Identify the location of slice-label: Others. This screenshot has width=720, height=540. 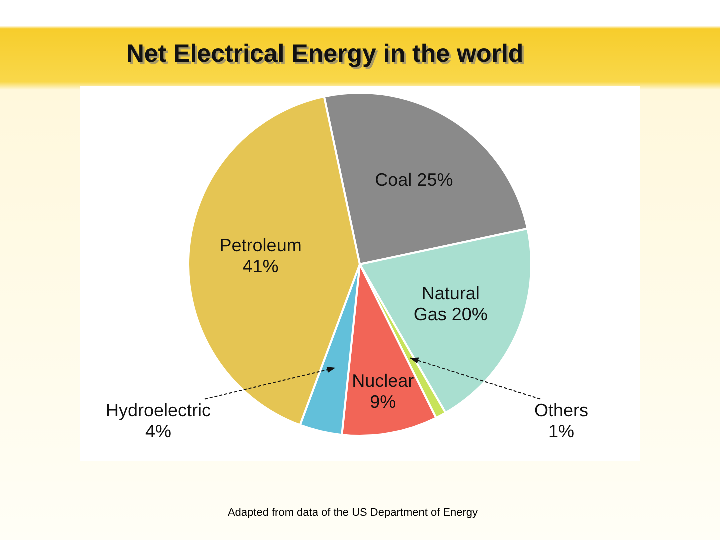
(561, 410).